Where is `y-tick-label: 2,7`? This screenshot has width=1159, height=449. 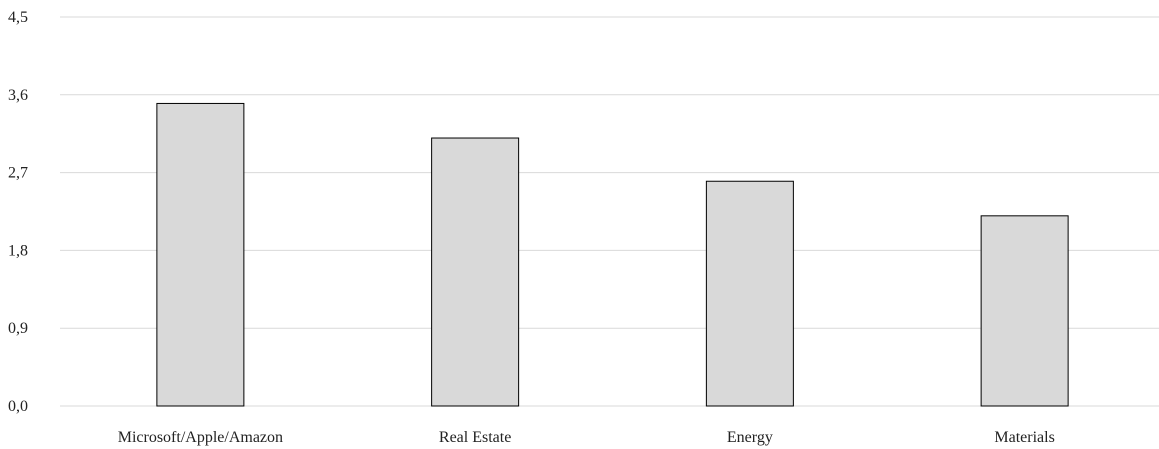
y-tick-label: 2,7 is located at coordinates (18, 173).